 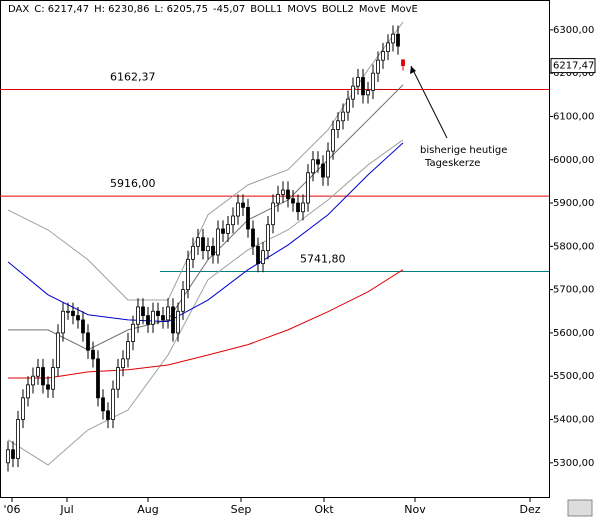 I want to click on y-tick-label: 5700,00, so click(x=573, y=290).